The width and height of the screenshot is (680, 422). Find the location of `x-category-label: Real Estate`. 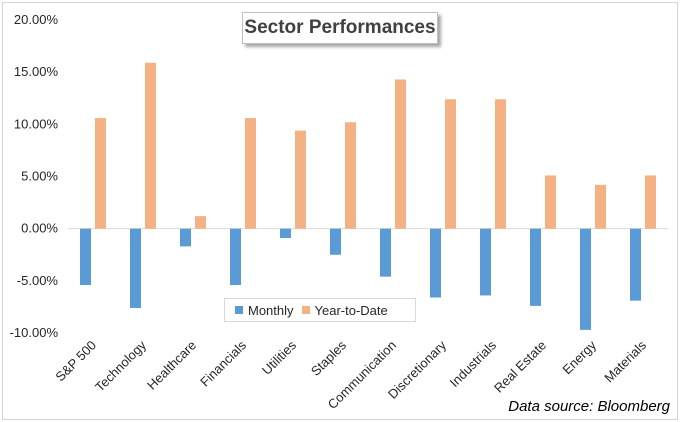

x-category-label: Real Estate is located at coordinates (520, 367).